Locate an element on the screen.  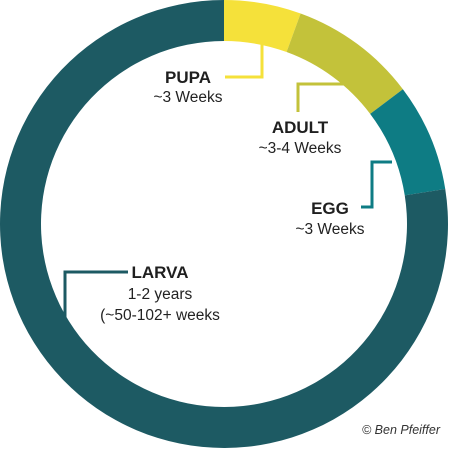
stage-duration-egg-0: ~3 Weeks is located at coordinates (329, 229).